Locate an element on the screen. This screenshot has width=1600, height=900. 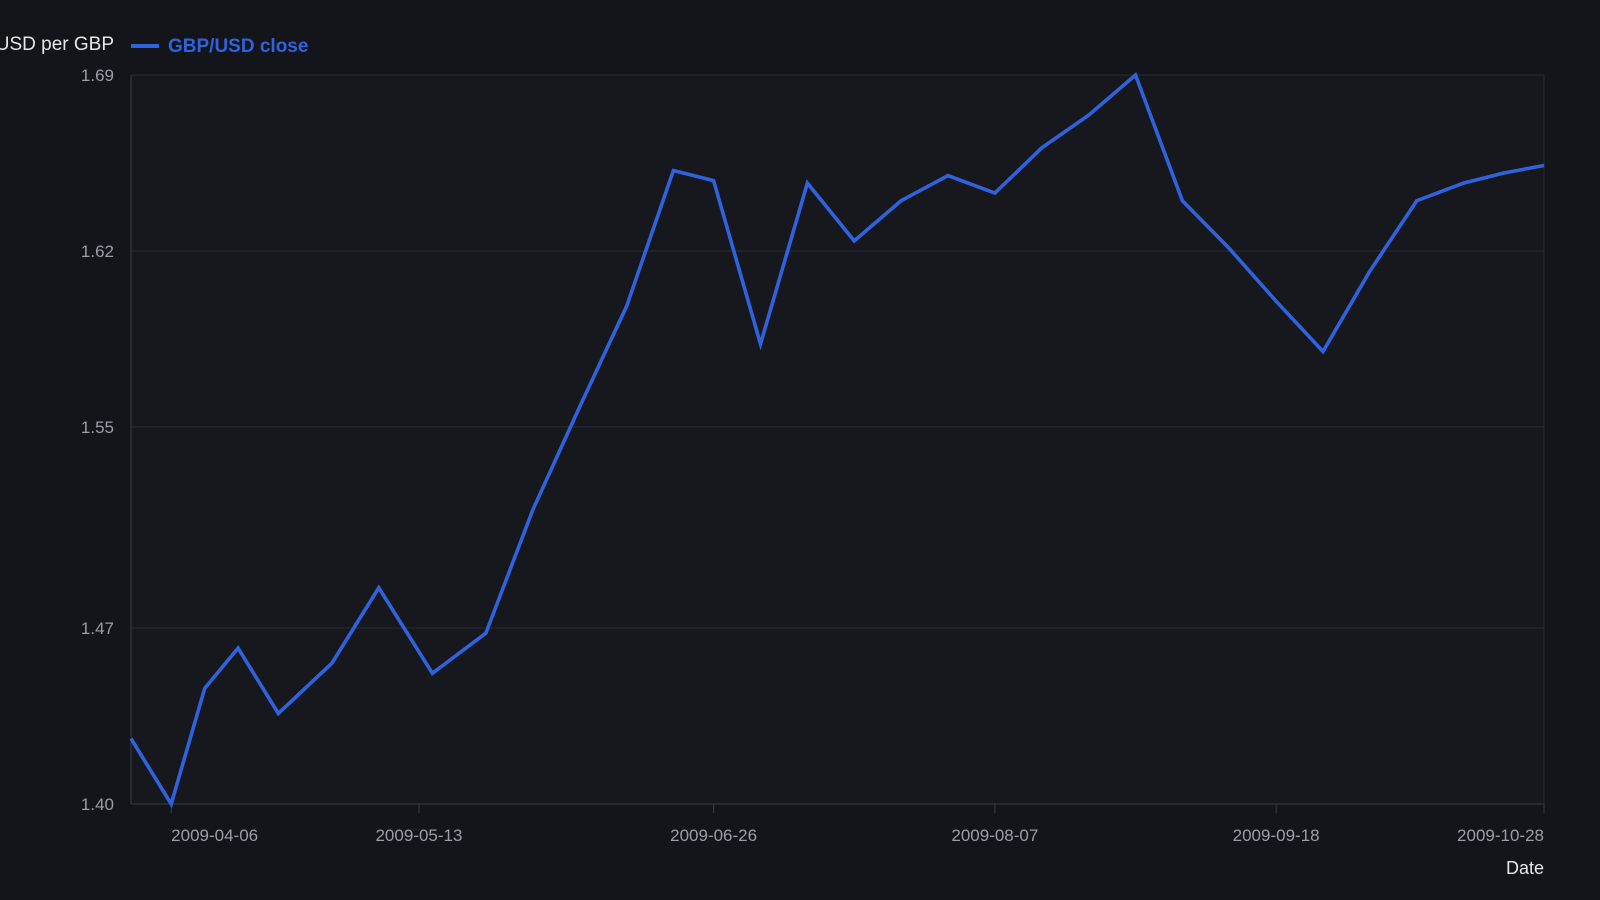
x-tick-label: 2009-10-28 is located at coordinates (1500, 835).